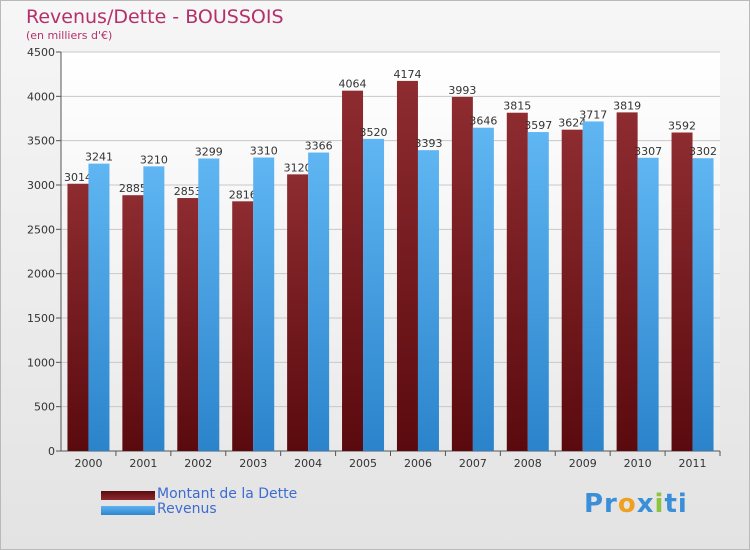 This screenshot has height=550, width=750. What do you see at coordinates (374, 295) in the screenshot?
I see `bar-revenus-2005` at bounding box center [374, 295].